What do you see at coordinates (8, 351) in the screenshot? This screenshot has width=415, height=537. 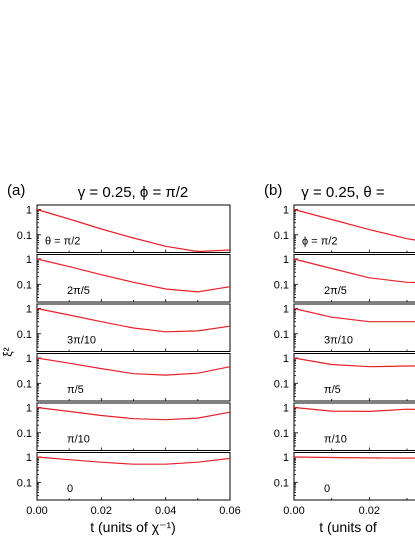 I see `y-axis-label: ξ²` at bounding box center [8, 351].